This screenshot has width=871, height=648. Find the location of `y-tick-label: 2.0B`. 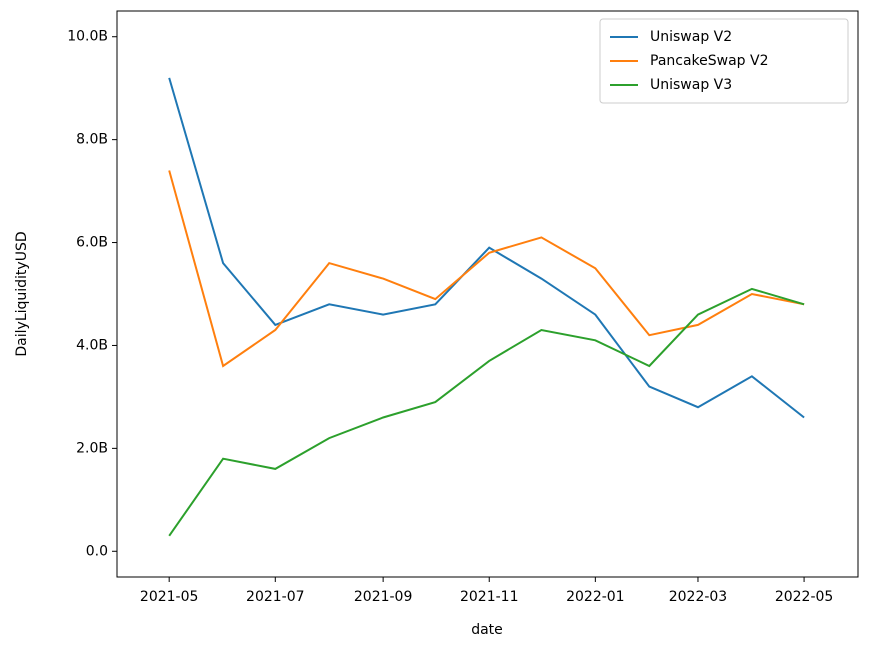

y-tick-label: 2.0B is located at coordinates (92, 448).